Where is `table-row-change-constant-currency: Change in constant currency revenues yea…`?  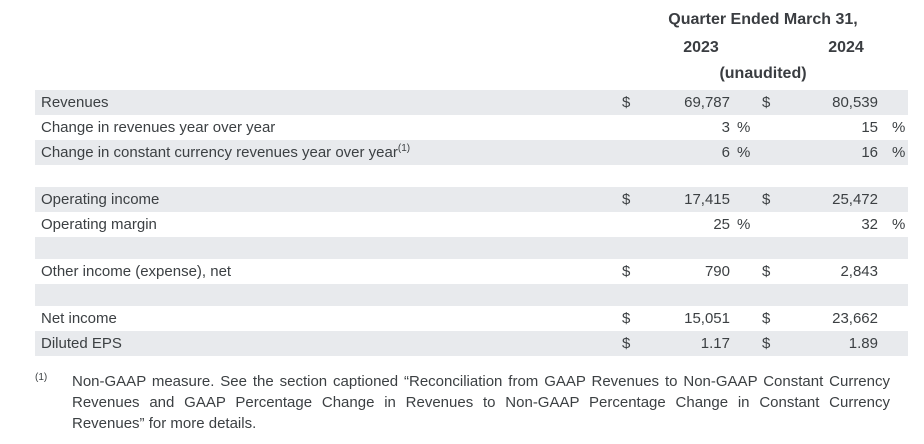 table-row-change-constant-currency: Change in constant currency revenues yea… is located at coordinates (471, 152).